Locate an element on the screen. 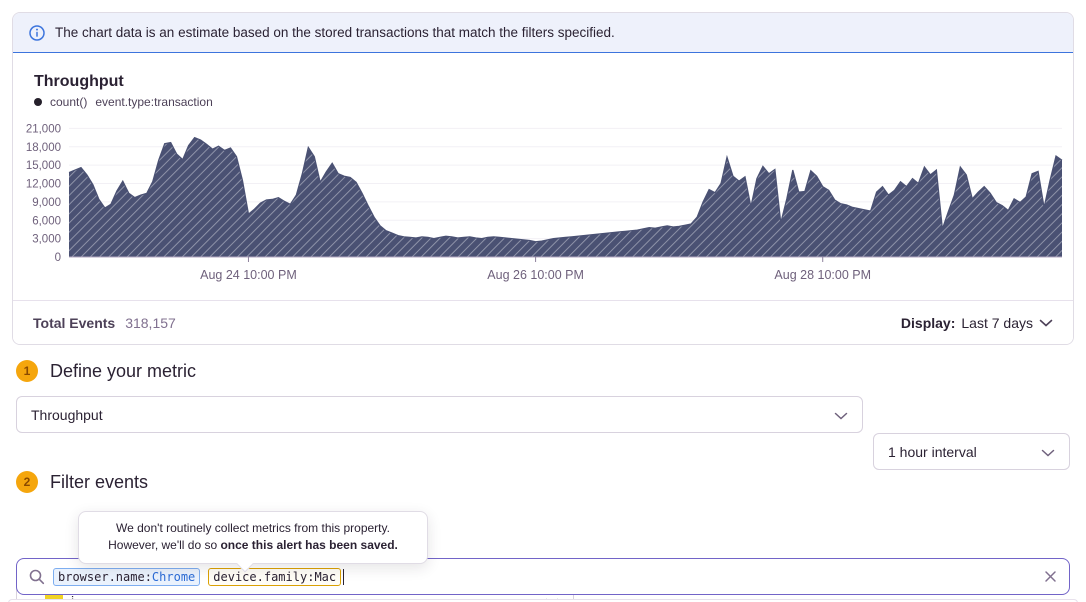 Image resolution: width=1086 pixels, height=602 pixels. step-1-badge: 1 is located at coordinates (27, 371).